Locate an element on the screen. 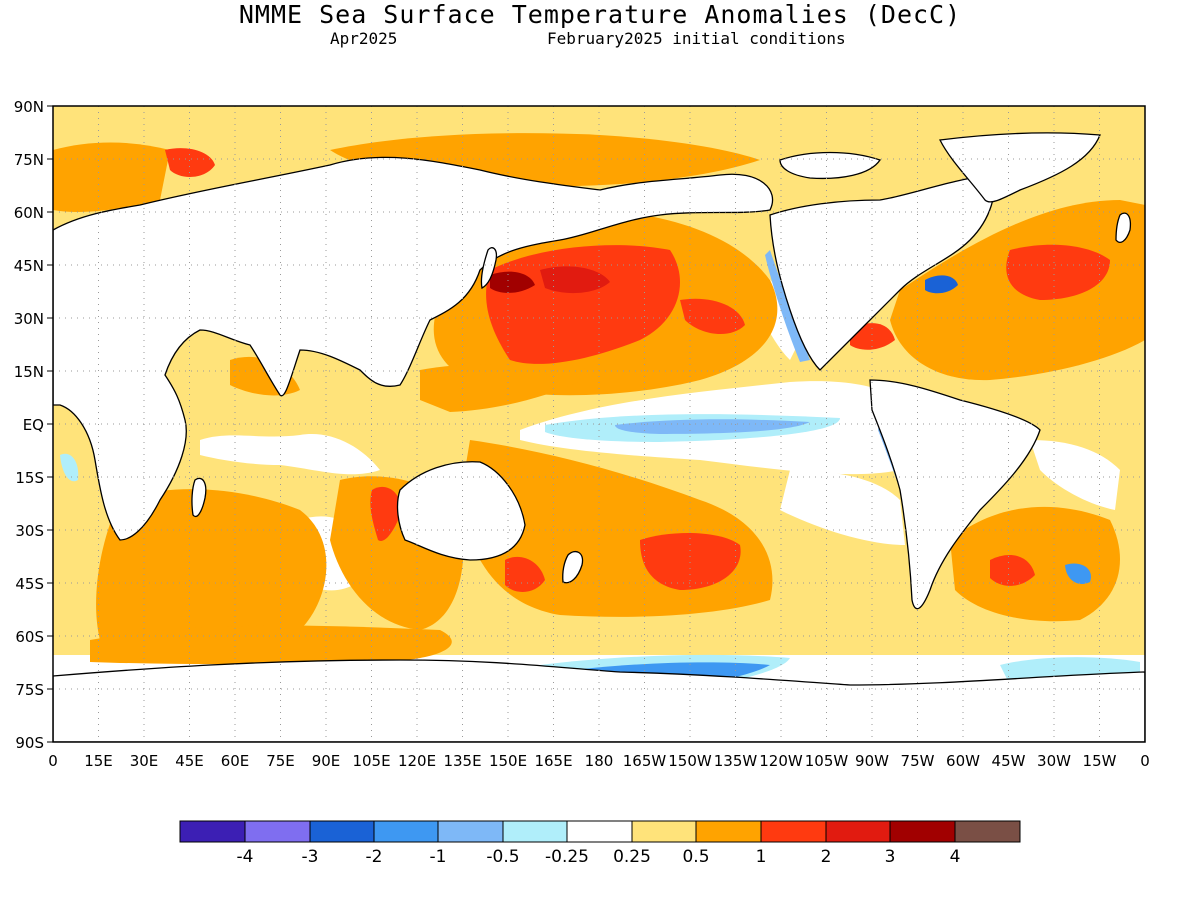 The image size is (1200, 900). lon-label: 15W is located at coordinates (1100, 761).